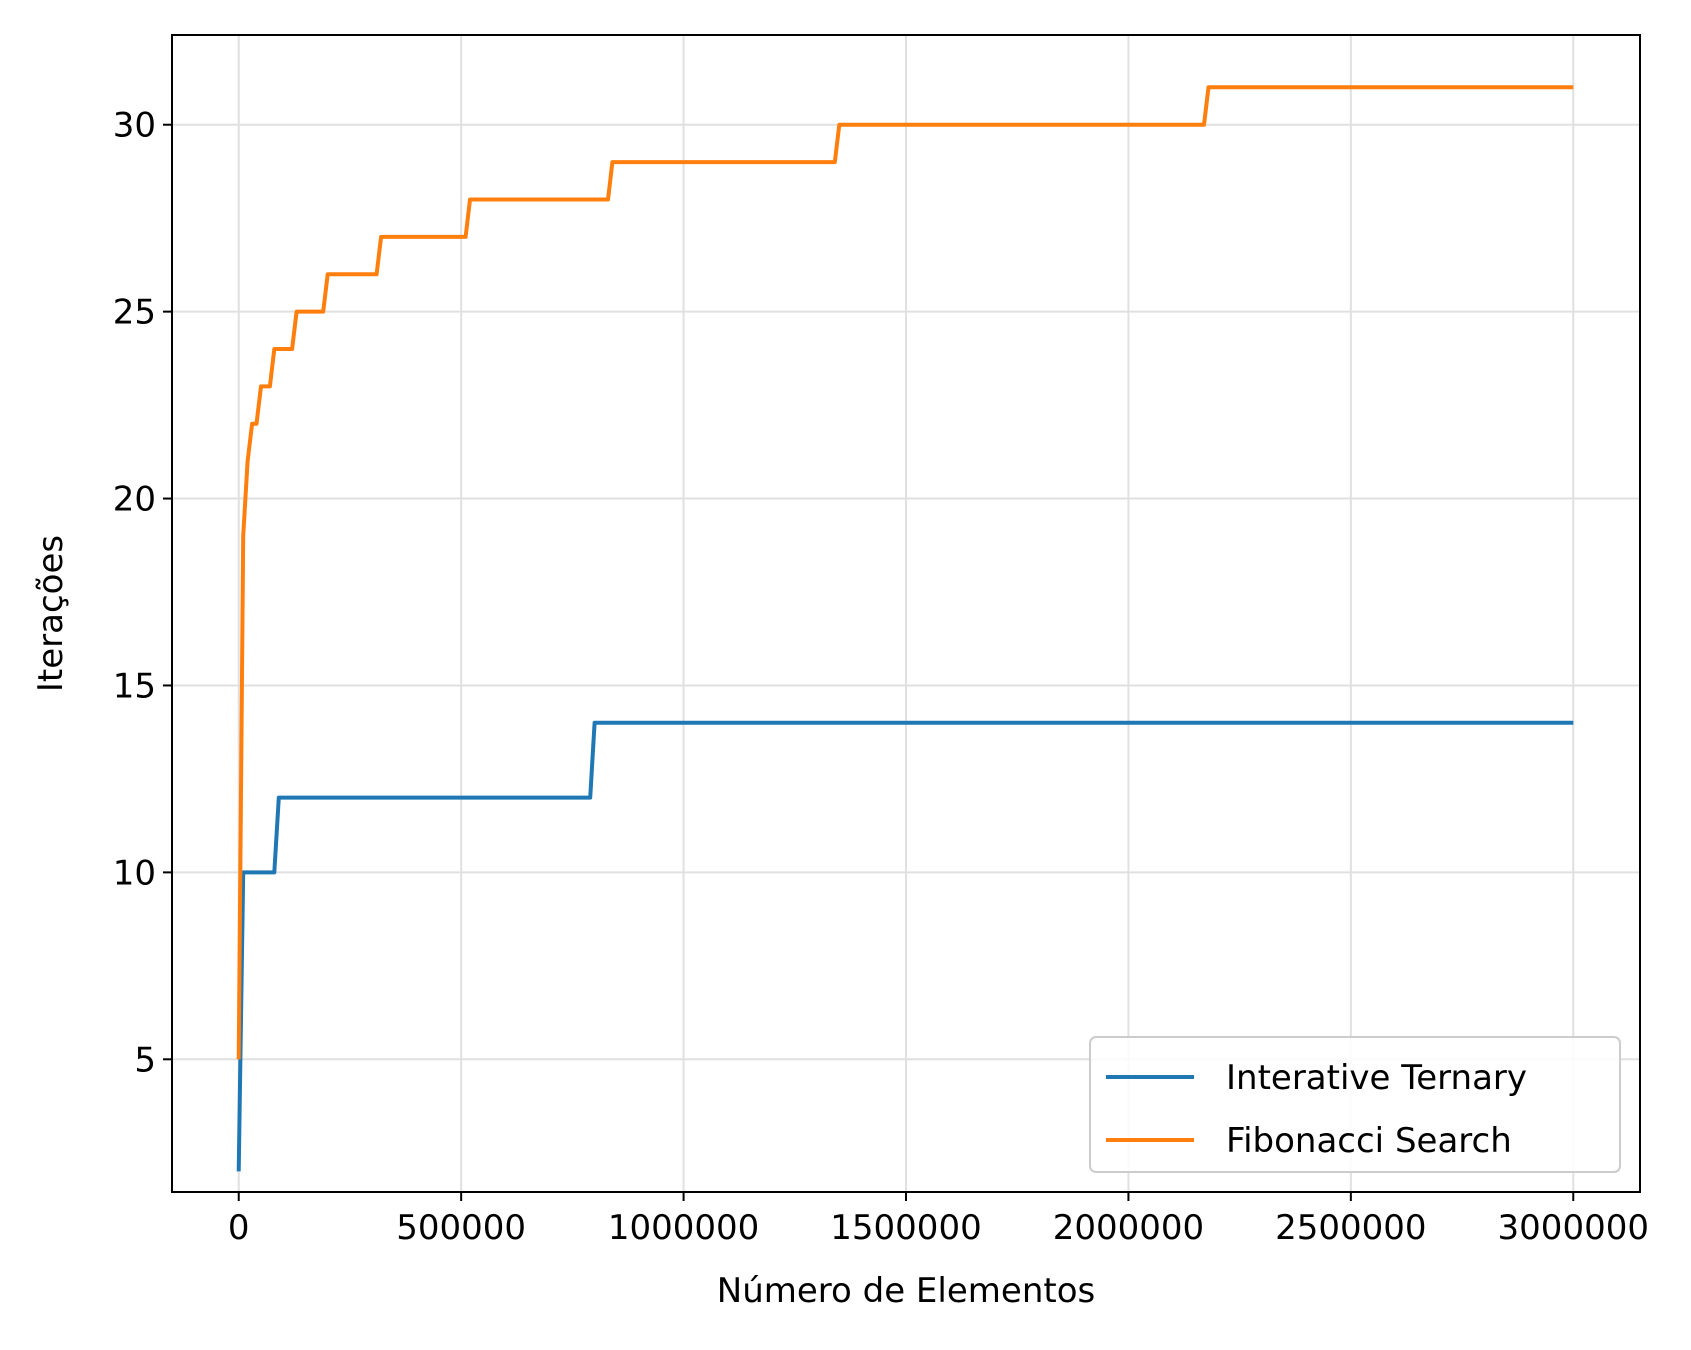 The height and width of the screenshot is (1350, 1691). I want to click on legend: Interative Ternary Fibonacci Search, so click(1355, 1104).